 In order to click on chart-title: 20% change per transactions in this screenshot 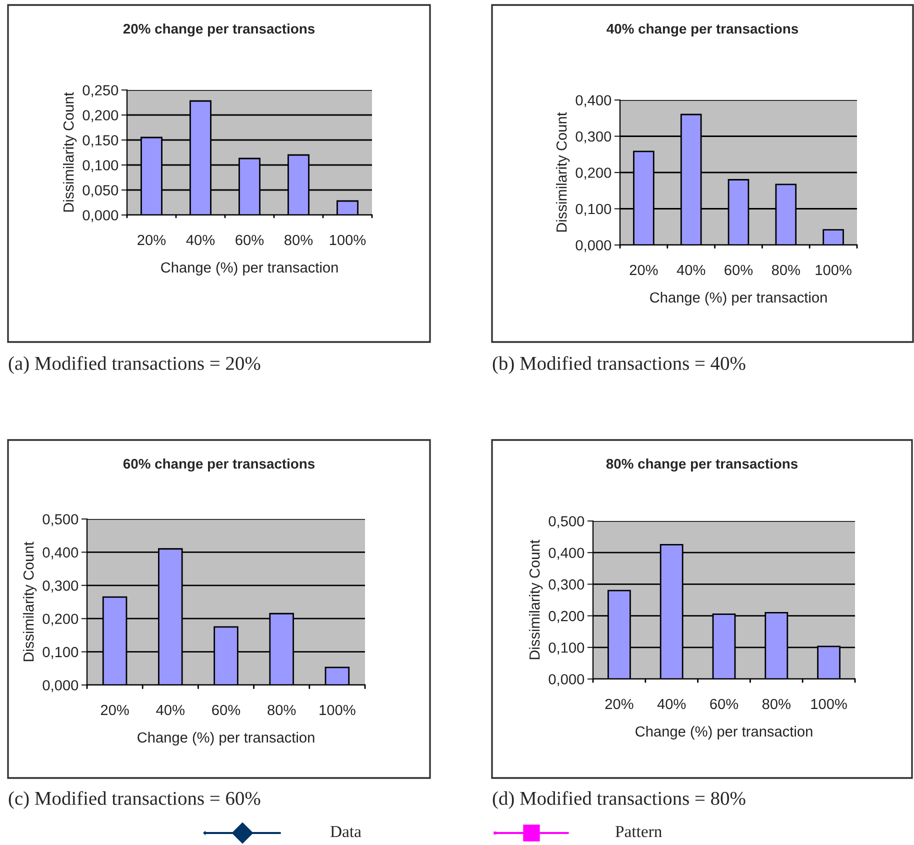, I will do `click(219, 30)`.